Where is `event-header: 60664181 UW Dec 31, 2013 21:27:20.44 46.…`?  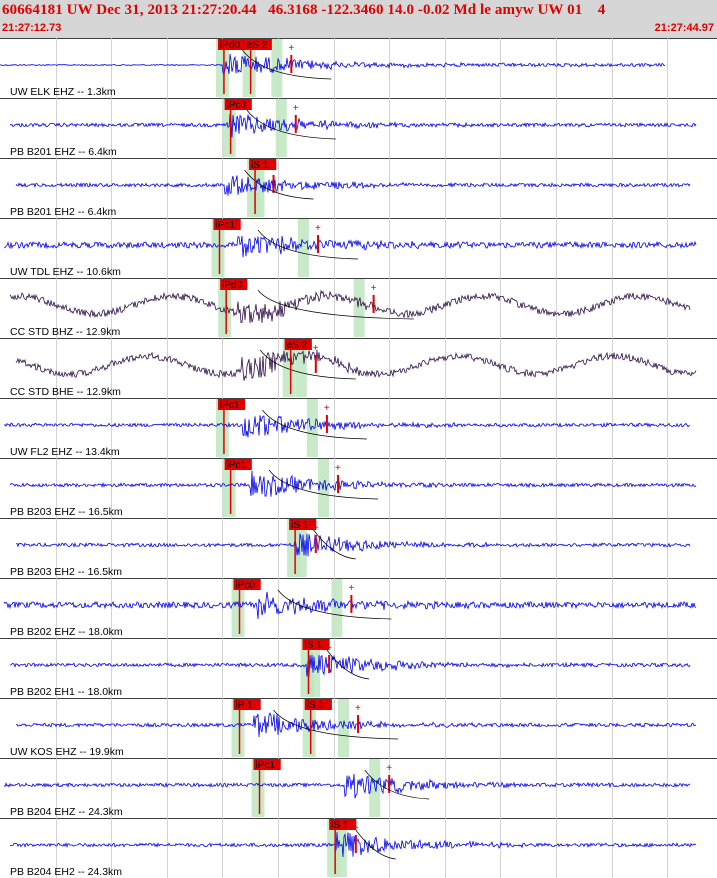
event-header: 60664181 UW Dec 31, 2013 21:27:20.44 46.… is located at coordinates (358, 19).